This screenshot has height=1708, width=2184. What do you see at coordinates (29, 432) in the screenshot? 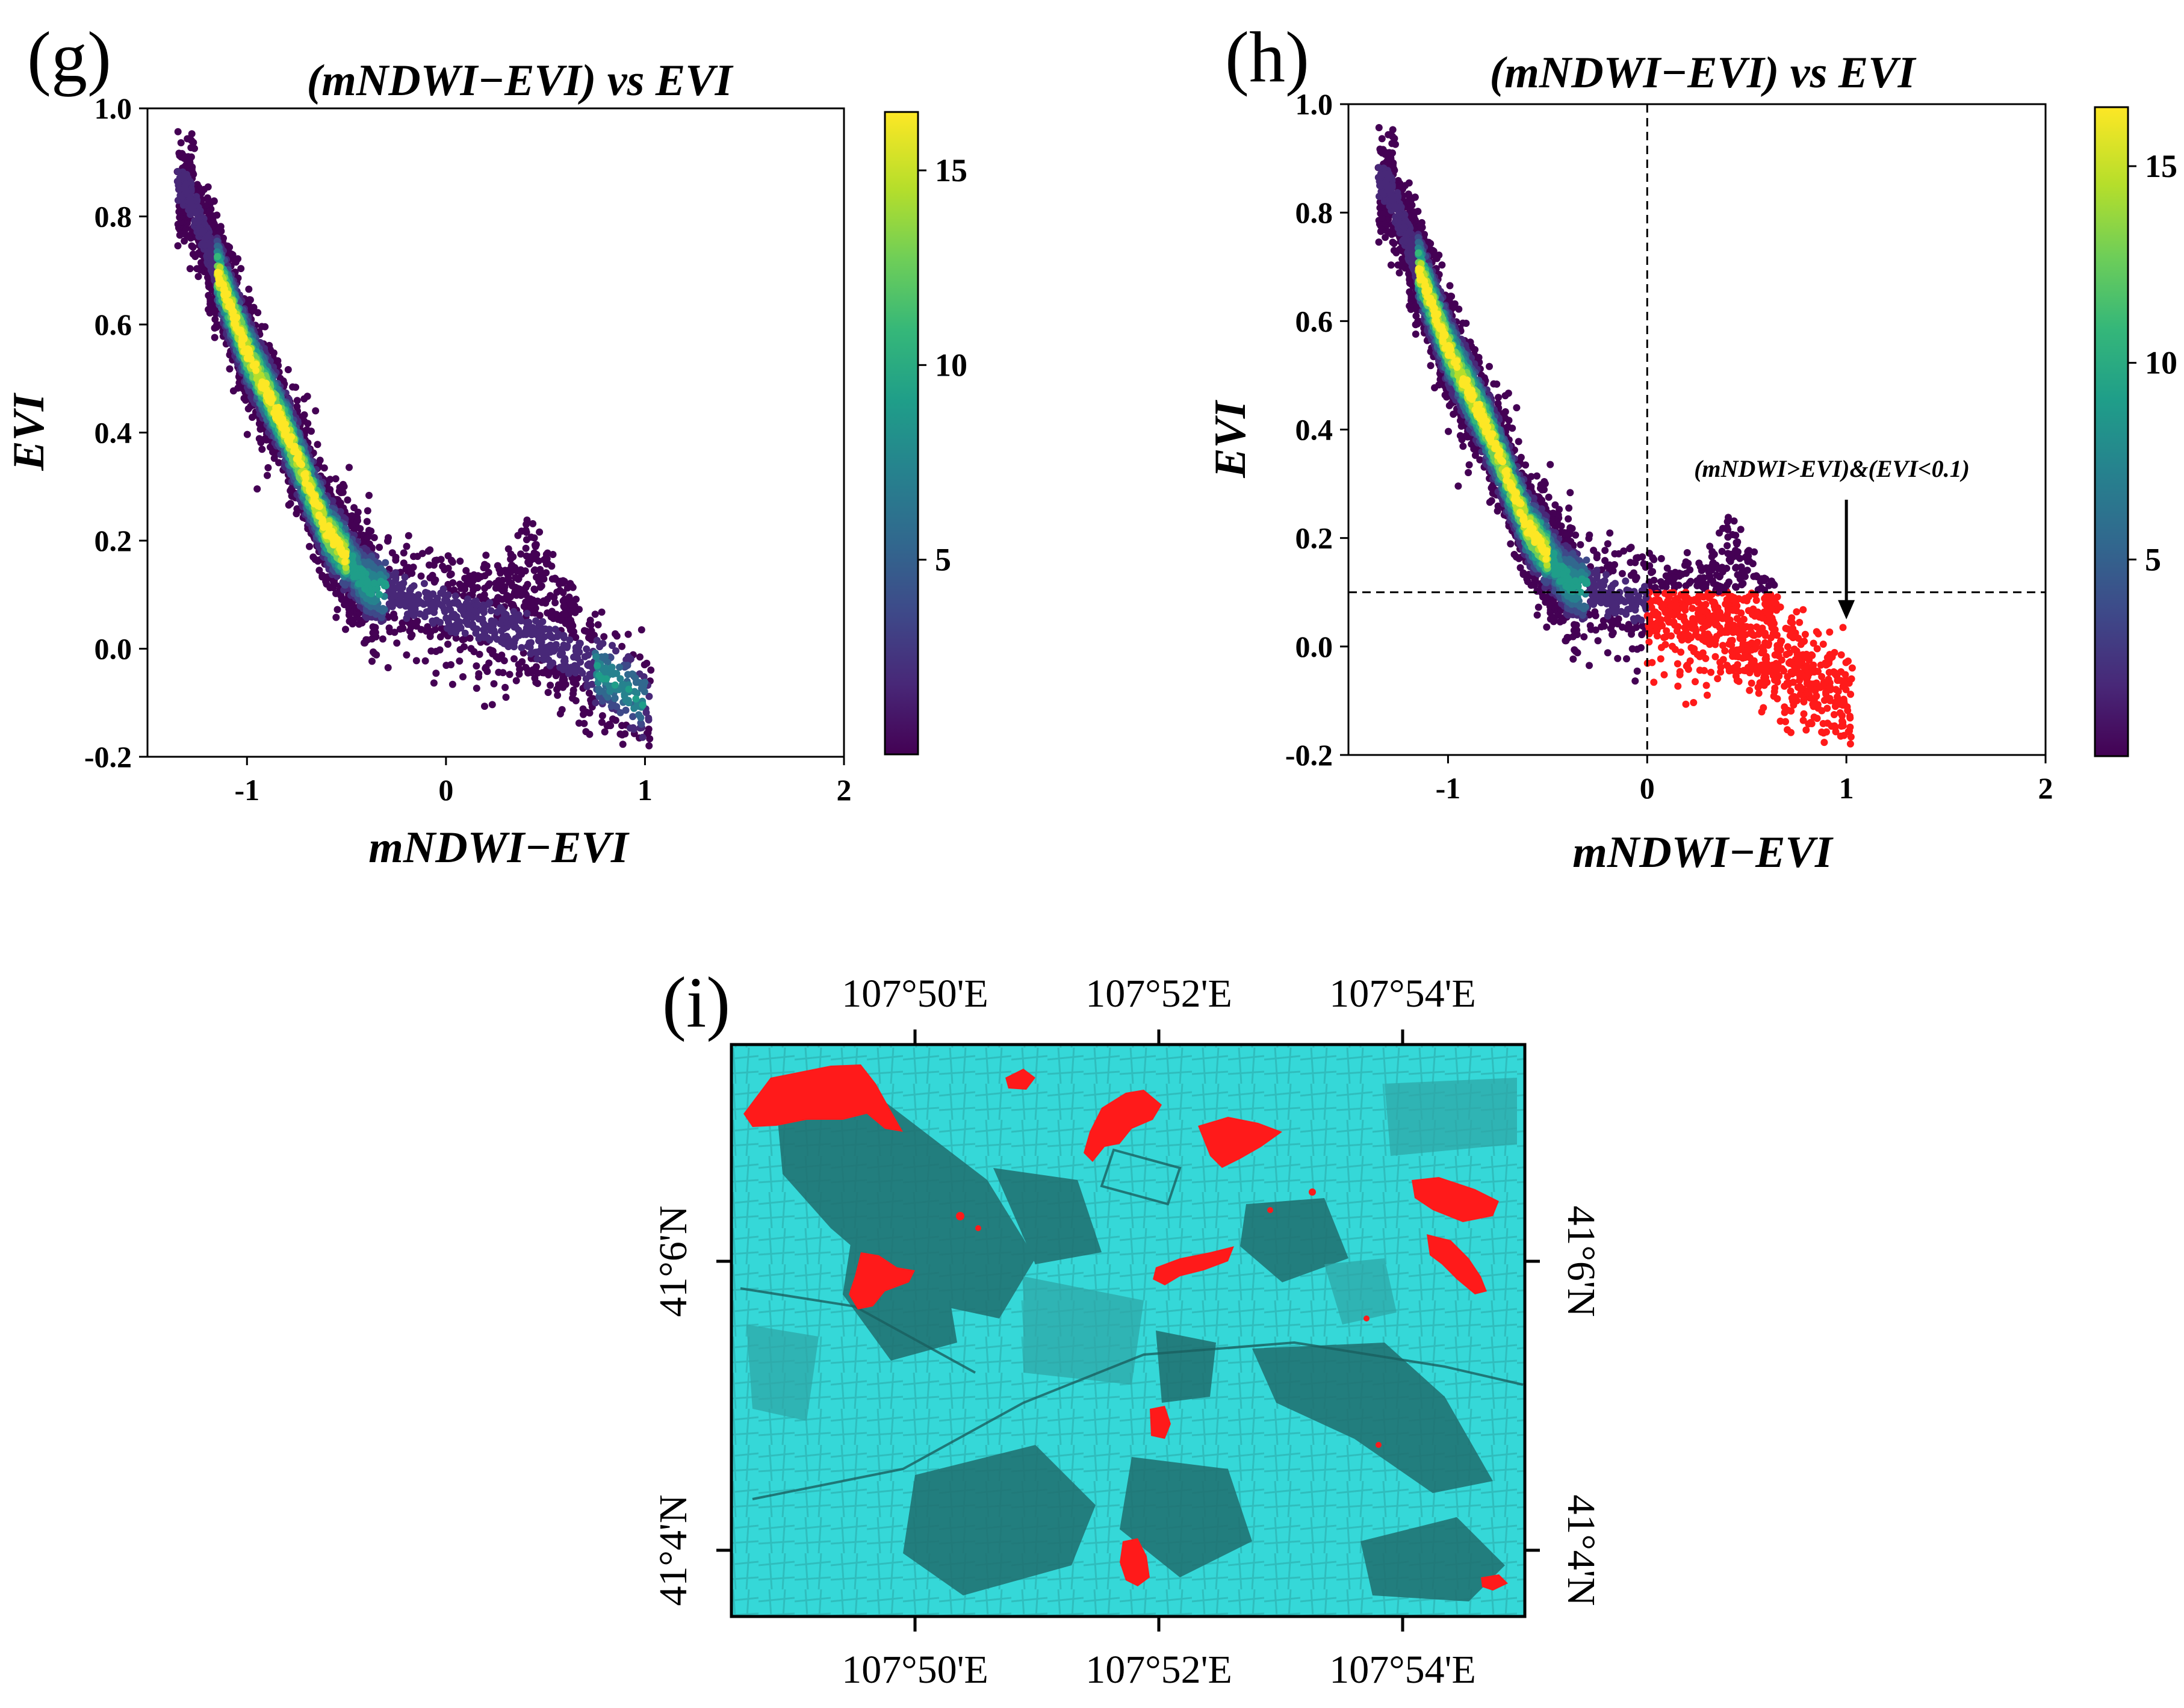
I see `panel-g-ylabel: EVI` at bounding box center [29, 432].